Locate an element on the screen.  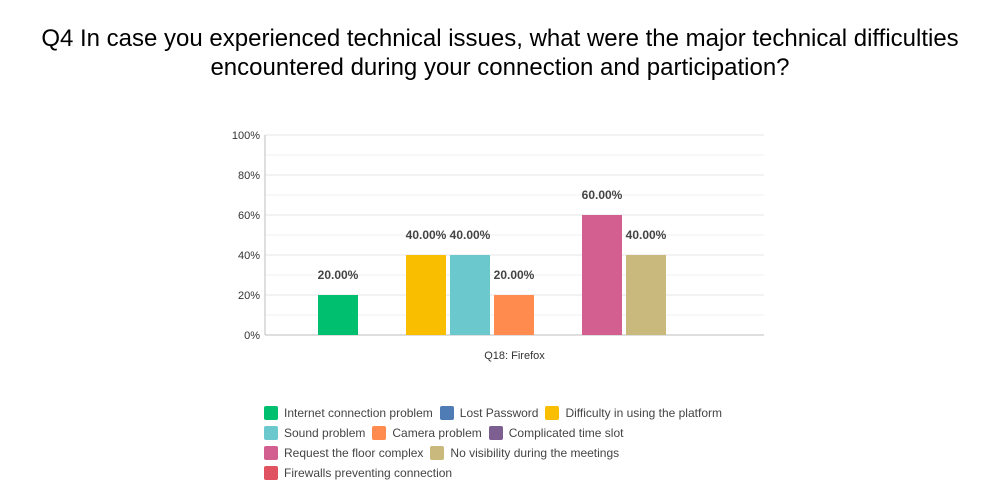
legend-item: Sound problem is located at coordinates (314, 433).